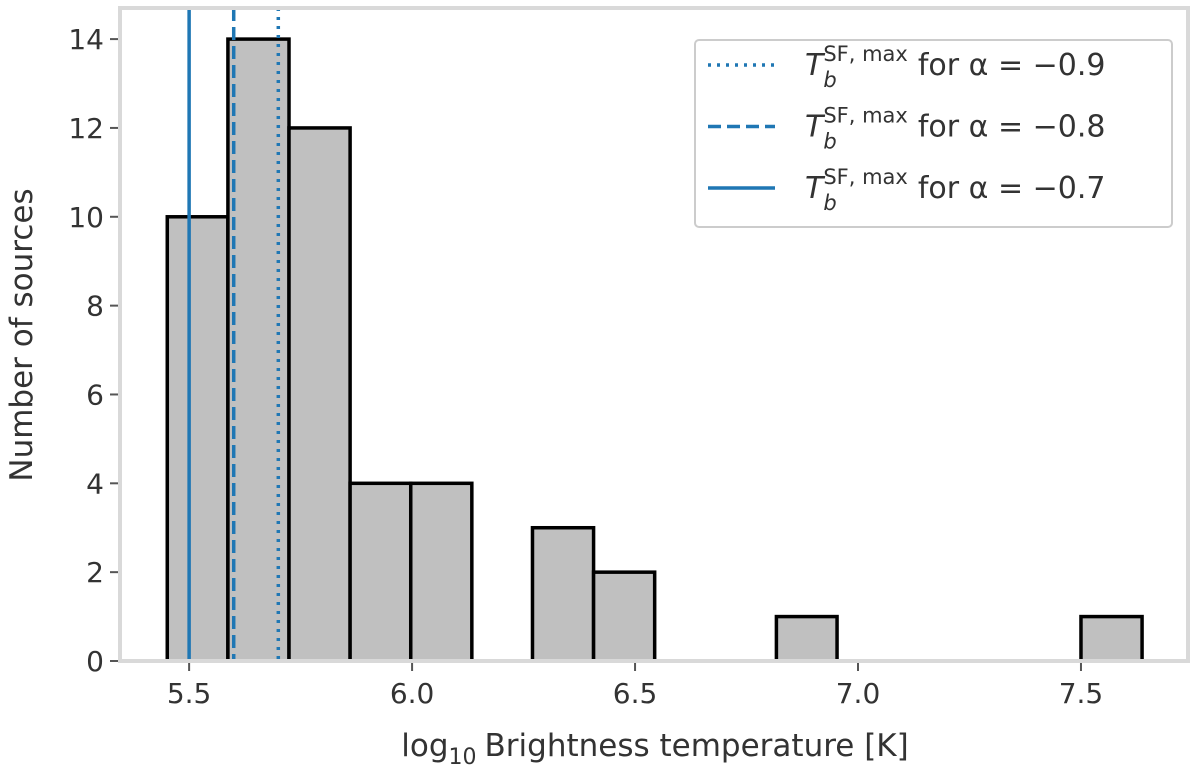 This screenshot has height=769, width=1200. Describe the element at coordinates (95, 483) in the screenshot. I see `y-tick-label: 4` at that location.